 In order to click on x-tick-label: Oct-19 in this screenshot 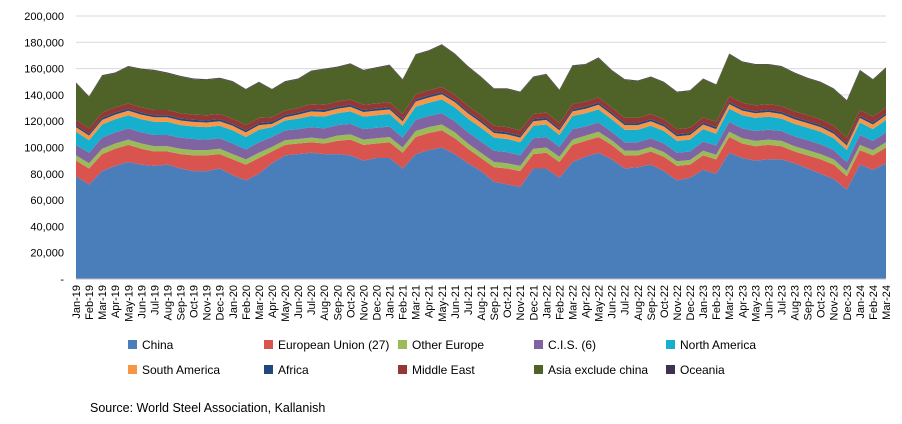, I will do `click(195, 301)`.